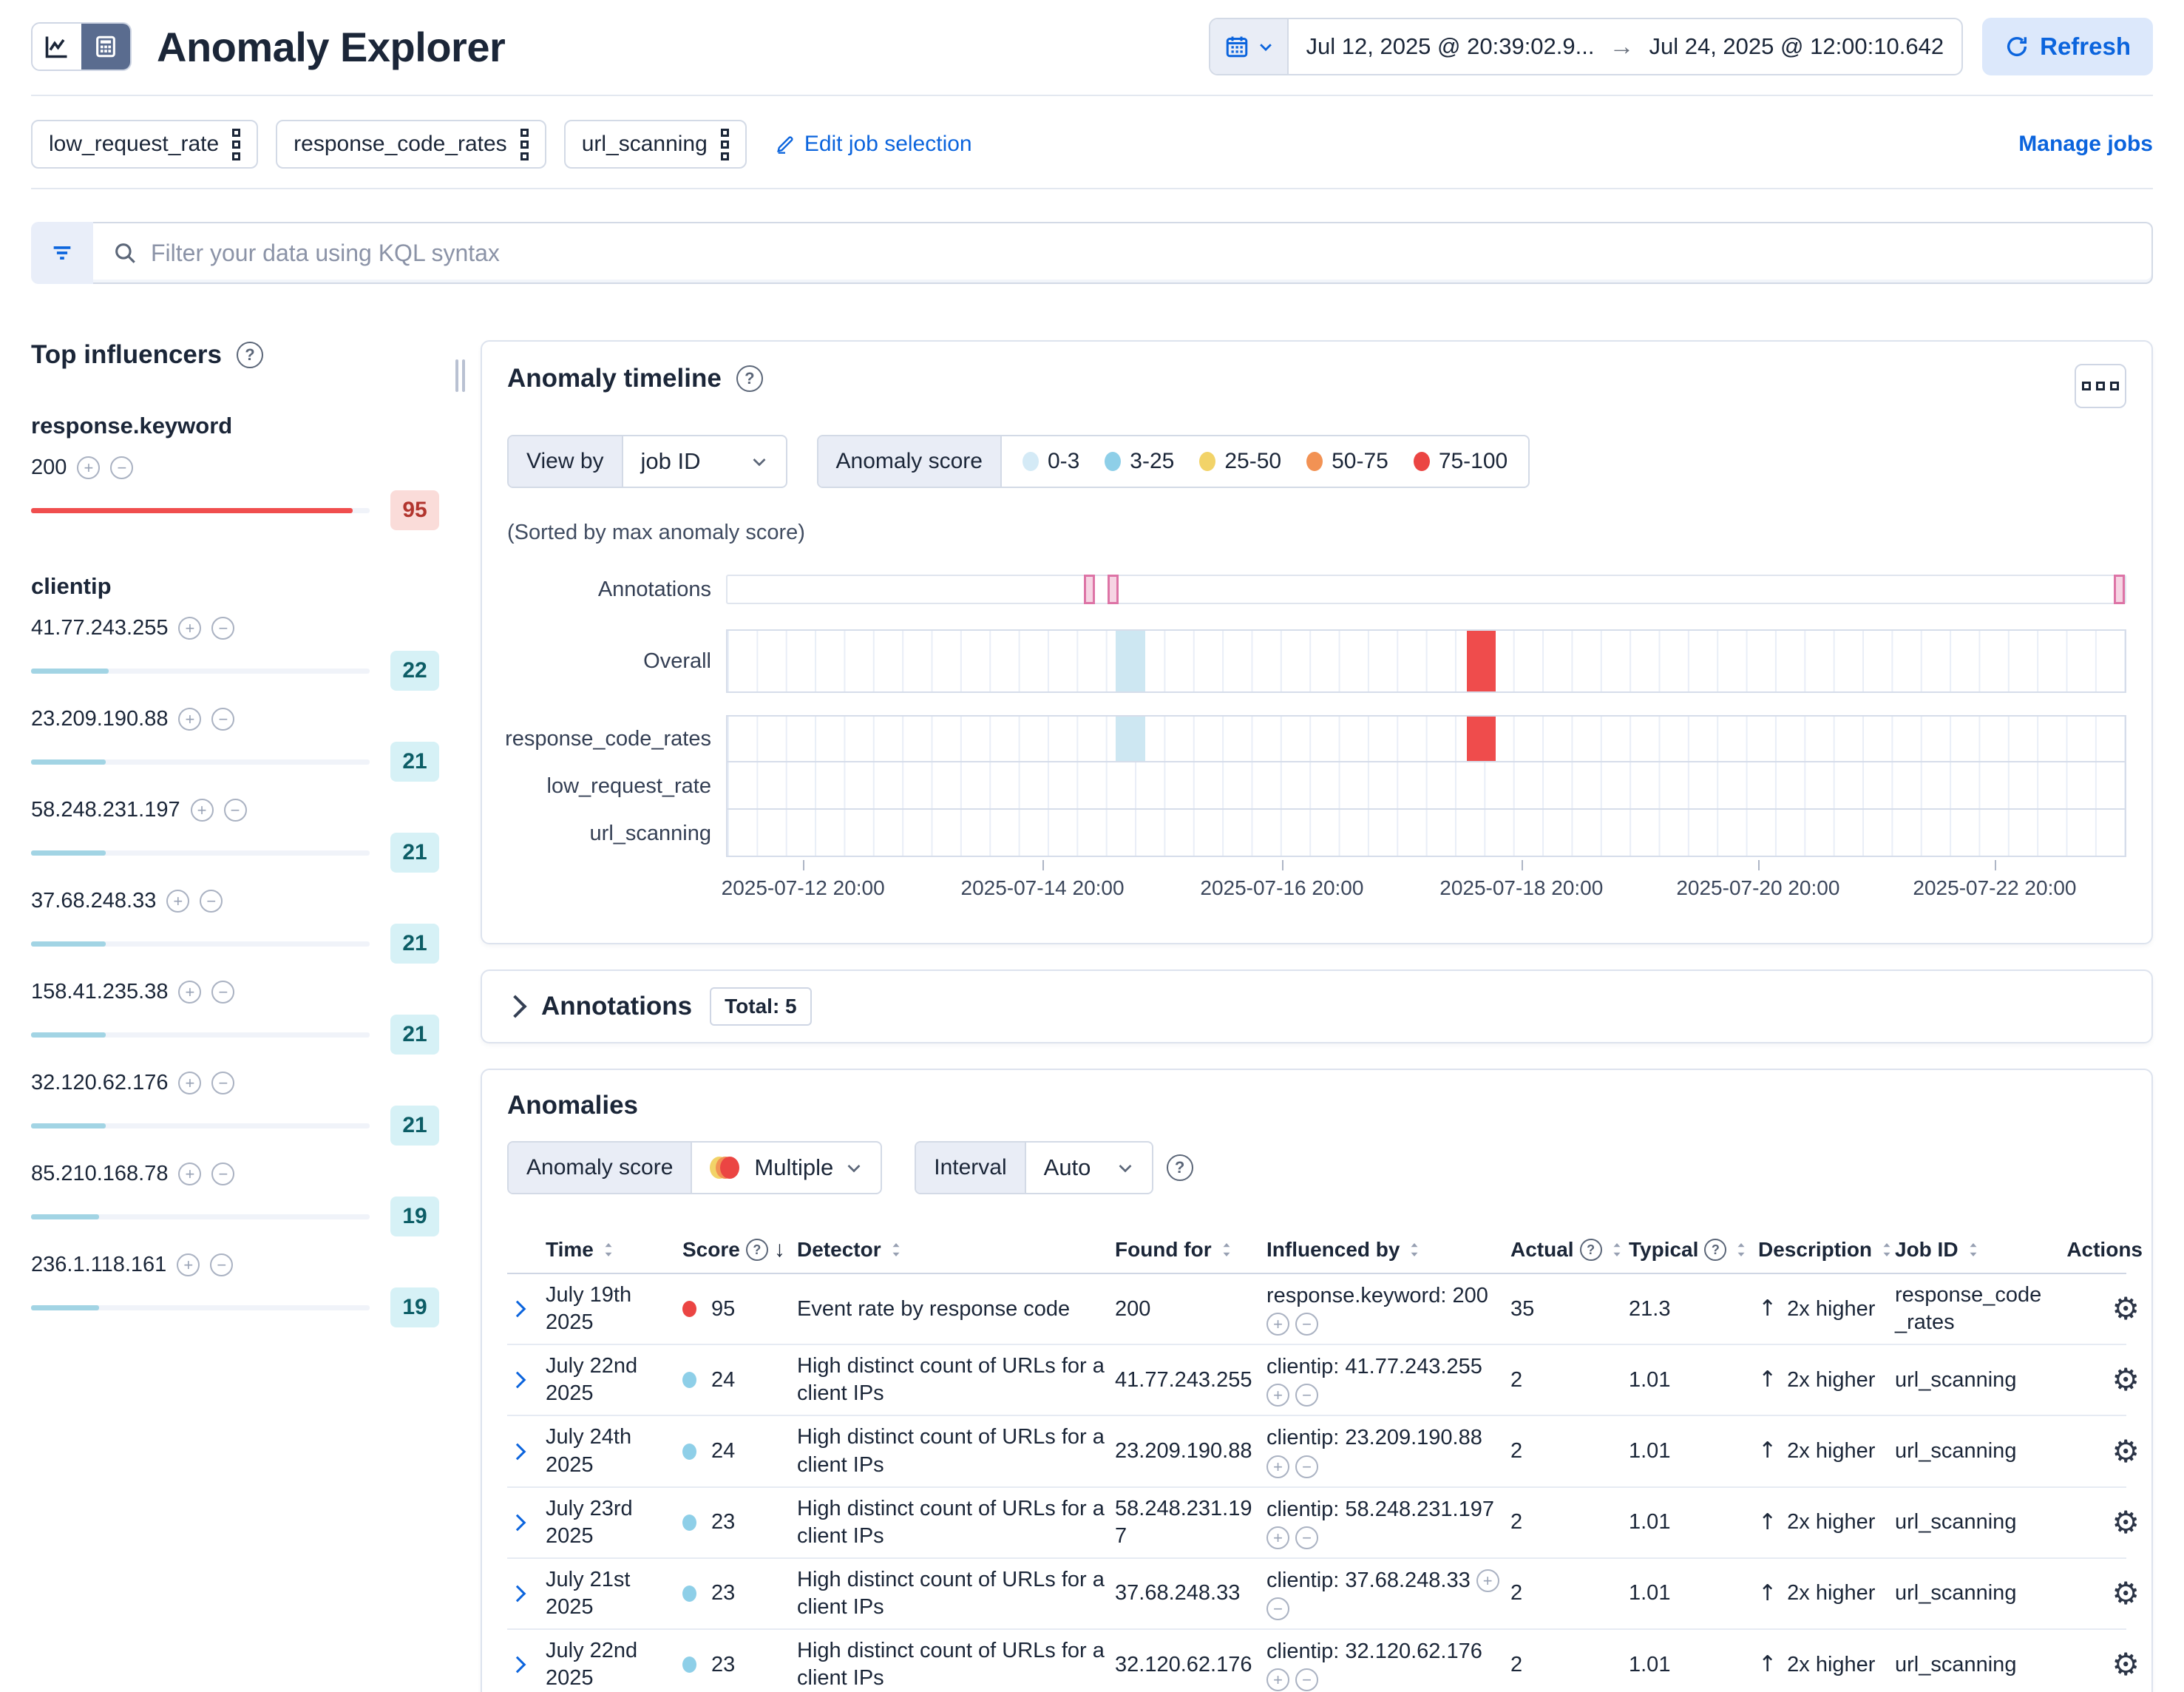 Image resolution: width=2184 pixels, height=1692 pixels. What do you see at coordinates (739, 1250) in the screenshot?
I see `column-header-score: Score? ↓` at bounding box center [739, 1250].